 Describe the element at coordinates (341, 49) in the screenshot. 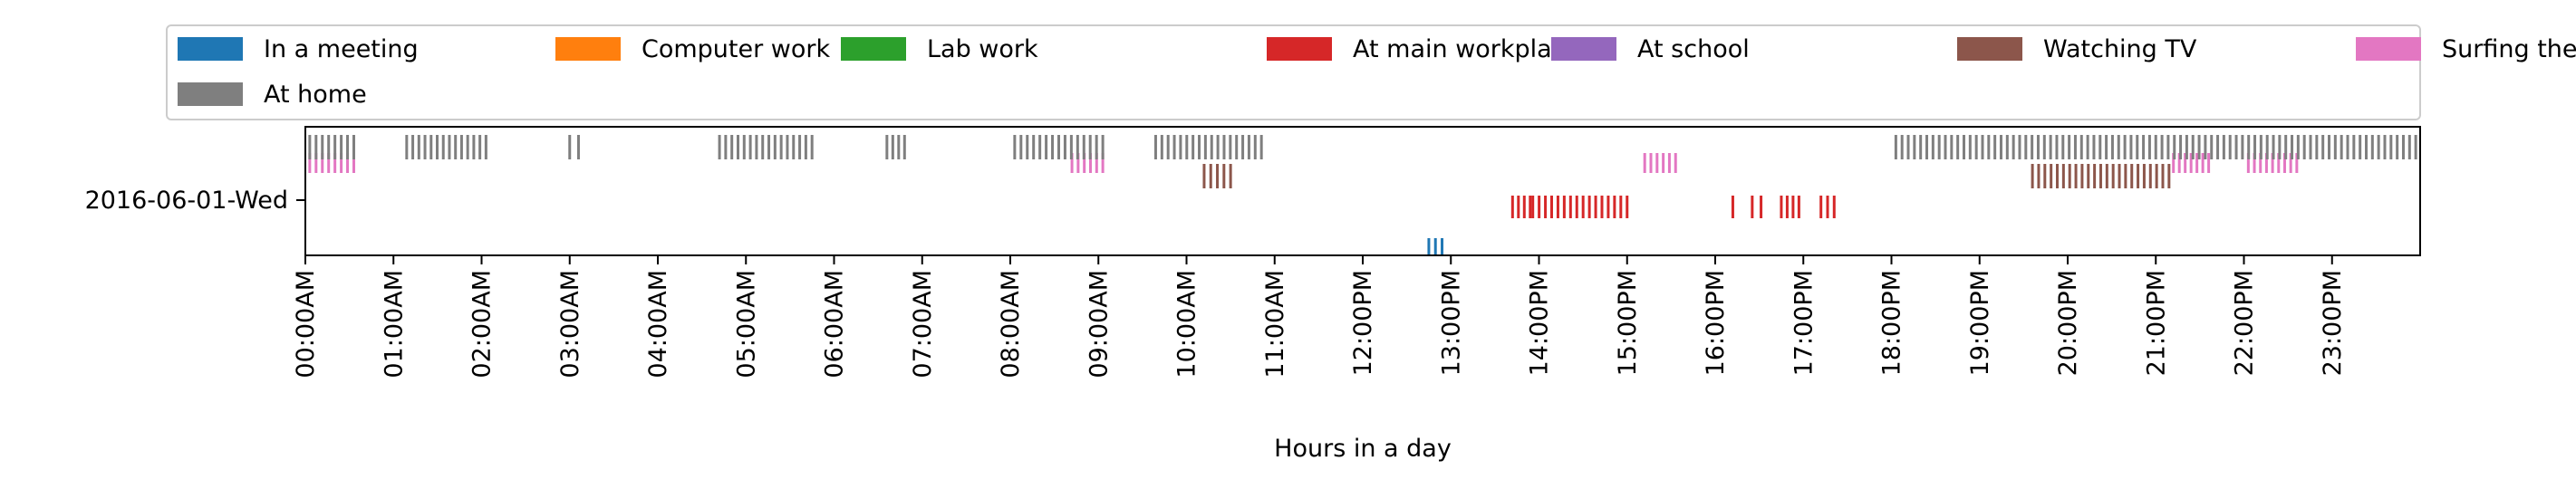

I see `legend-label: In a meeting` at that location.